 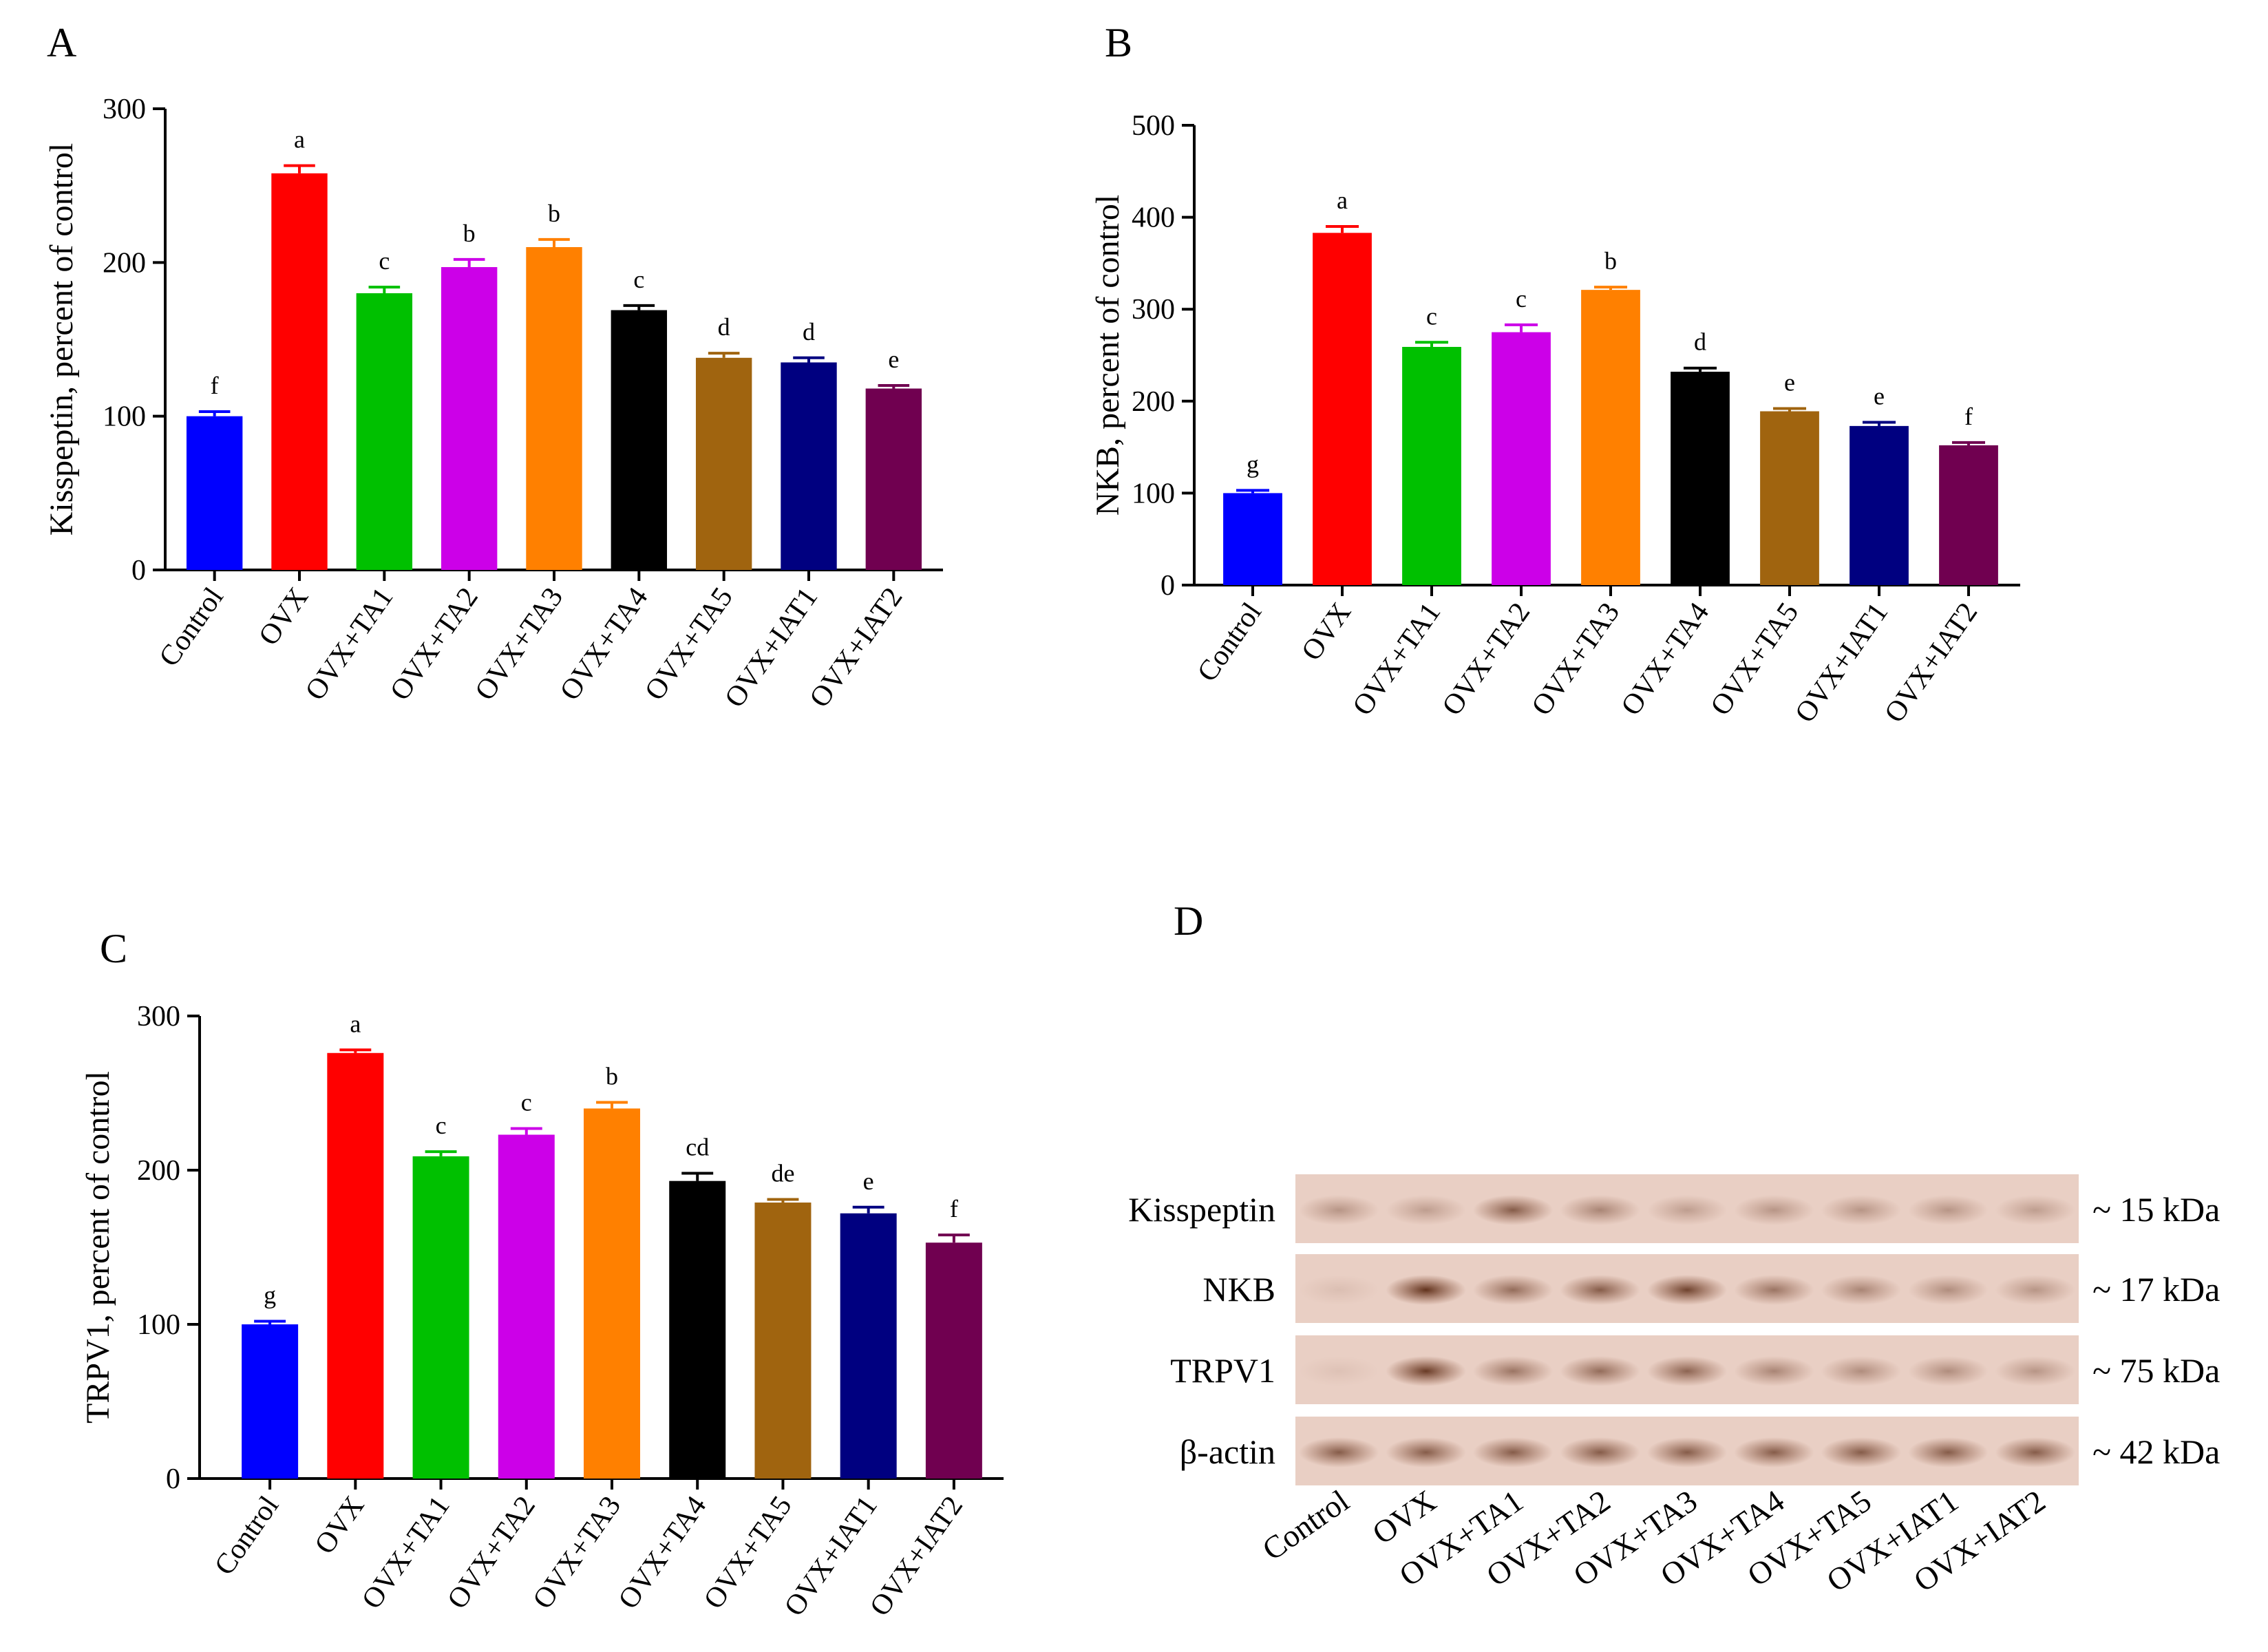 What do you see at coordinates (173, 1479) in the screenshot?
I see `y-tick-label: 0` at bounding box center [173, 1479].